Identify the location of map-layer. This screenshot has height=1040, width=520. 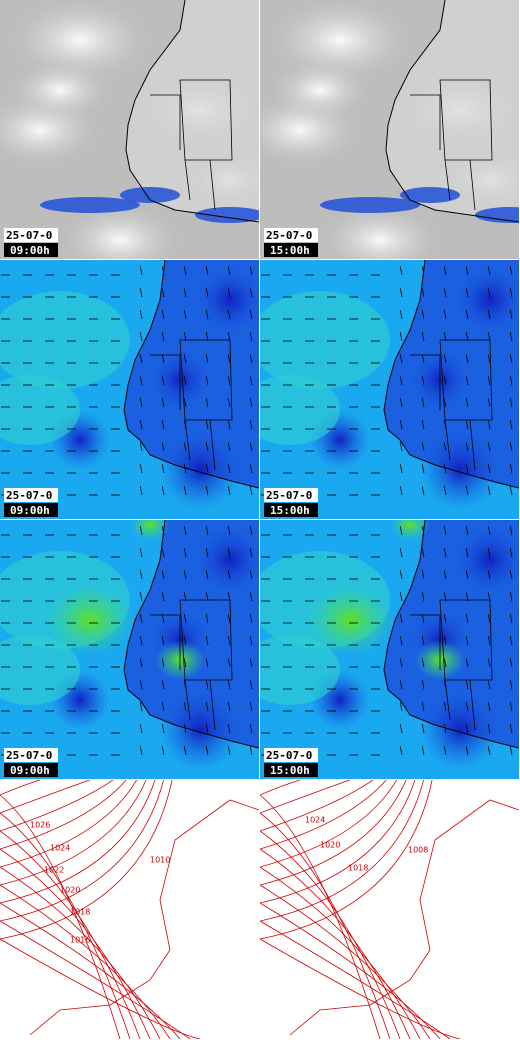
(389, 649).